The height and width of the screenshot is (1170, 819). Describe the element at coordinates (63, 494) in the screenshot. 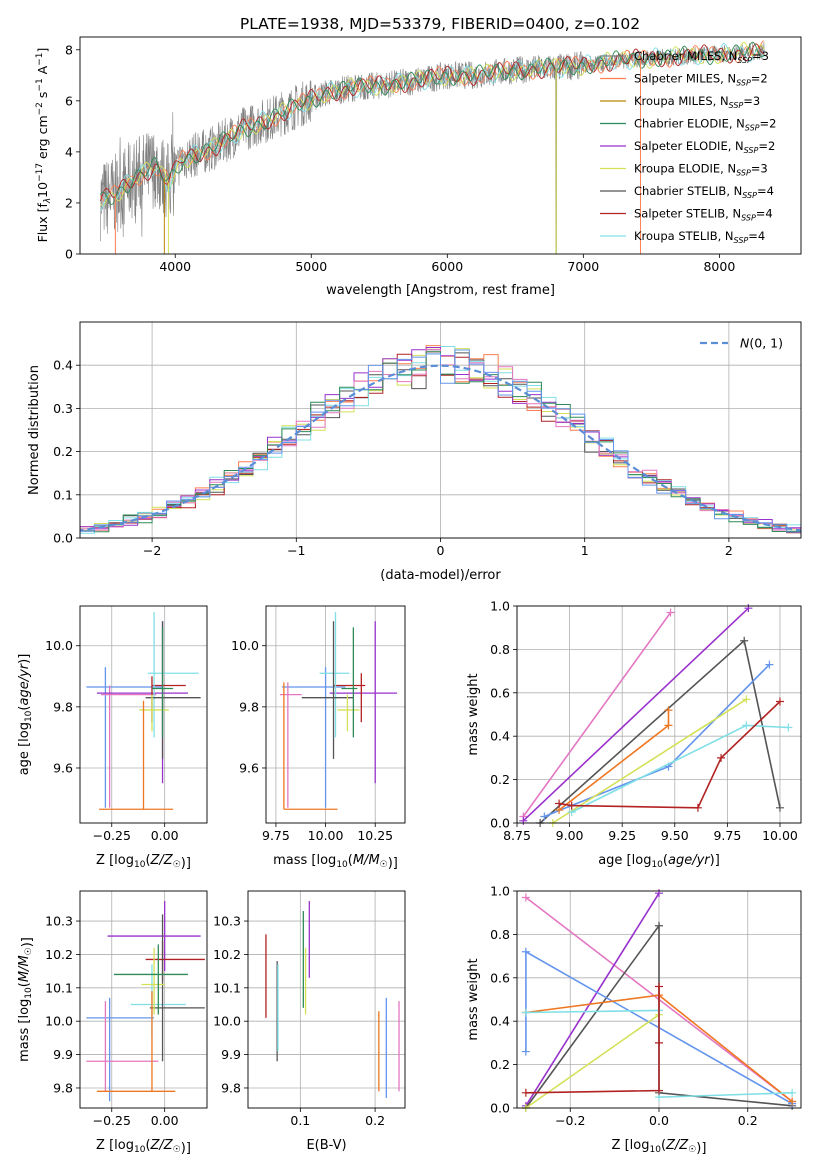

I see `y-tick-label: 0.1` at that location.